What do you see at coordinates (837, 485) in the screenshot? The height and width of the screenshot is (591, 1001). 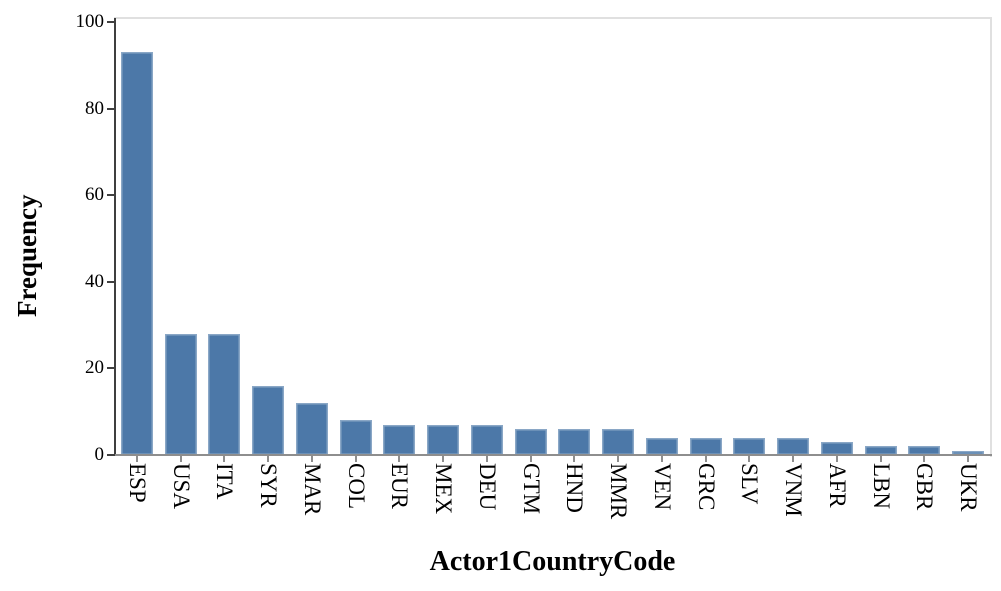 I see `x-tick-label-AFR: AFR` at bounding box center [837, 485].